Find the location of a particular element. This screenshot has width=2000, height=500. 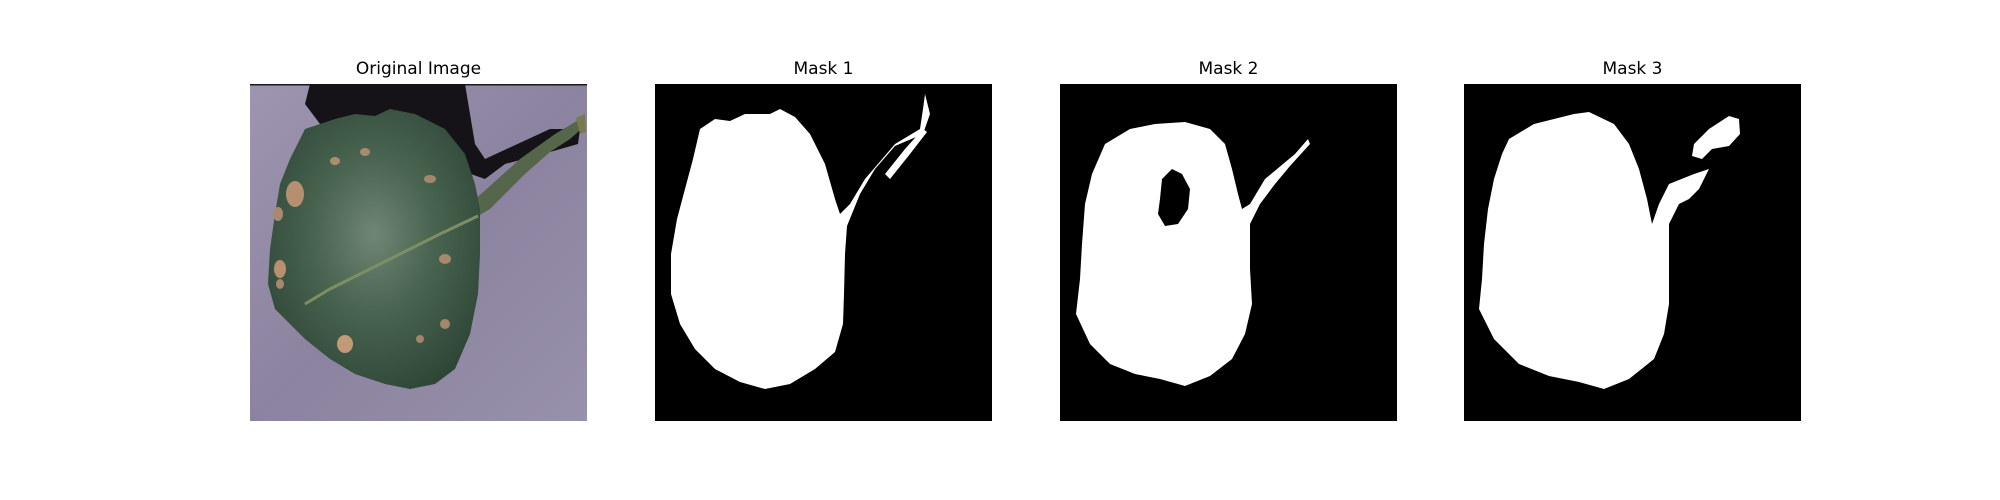

original-leaf-image is located at coordinates (418, 252).